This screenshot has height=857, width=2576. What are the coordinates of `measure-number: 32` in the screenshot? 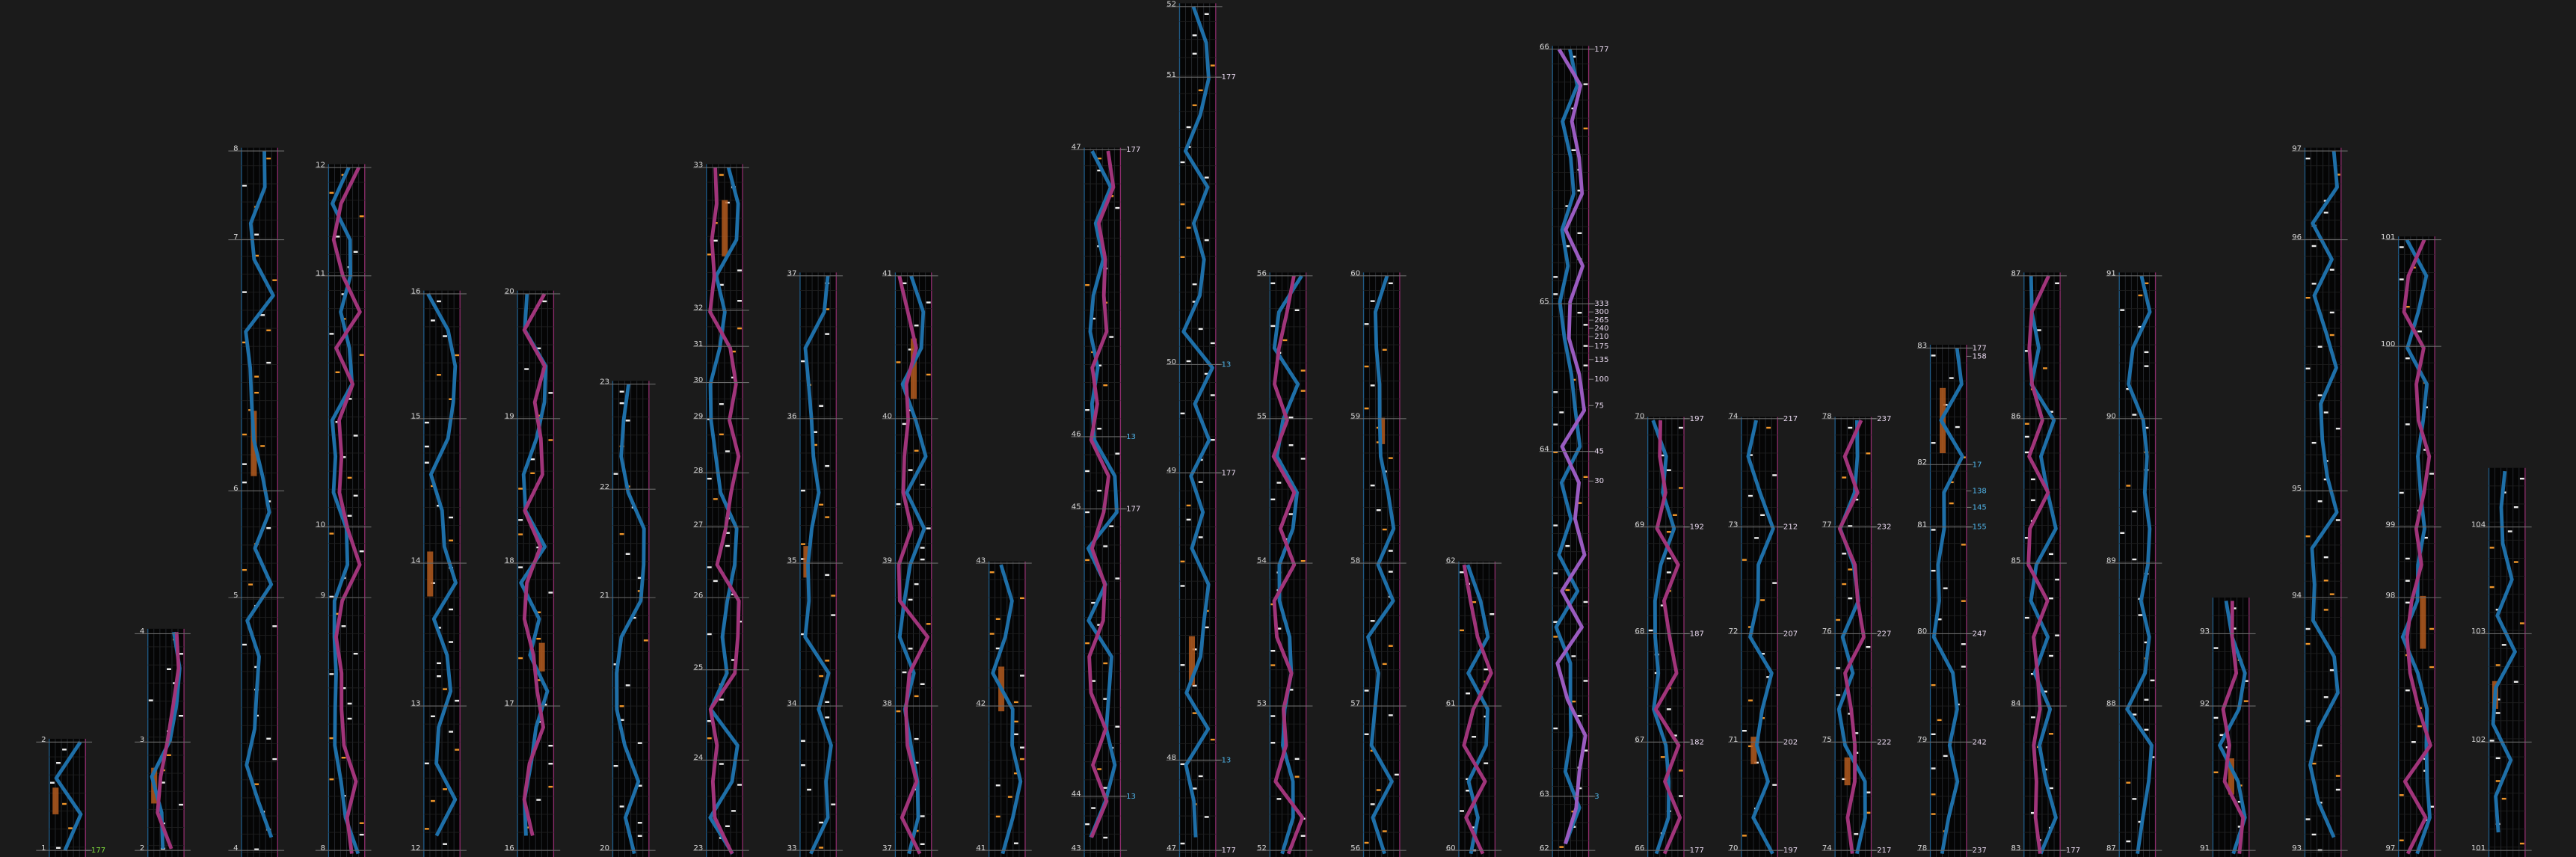 It's located at (698, 308).